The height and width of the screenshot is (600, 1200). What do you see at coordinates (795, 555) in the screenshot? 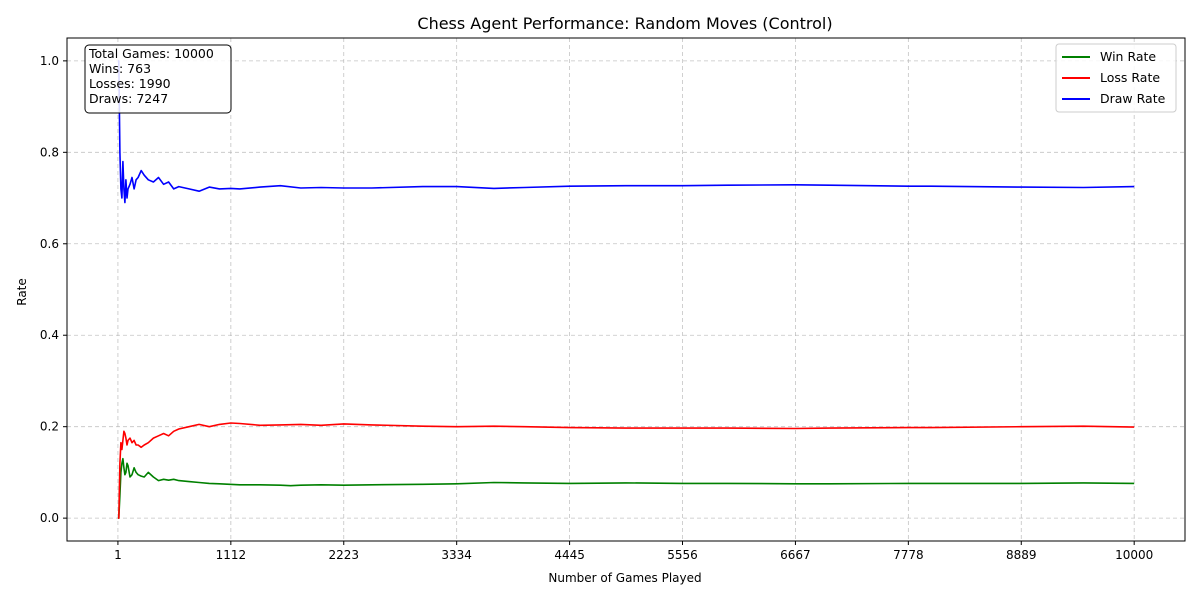
I see `x-tick-label: 6667` at bounding box center [795, 555].